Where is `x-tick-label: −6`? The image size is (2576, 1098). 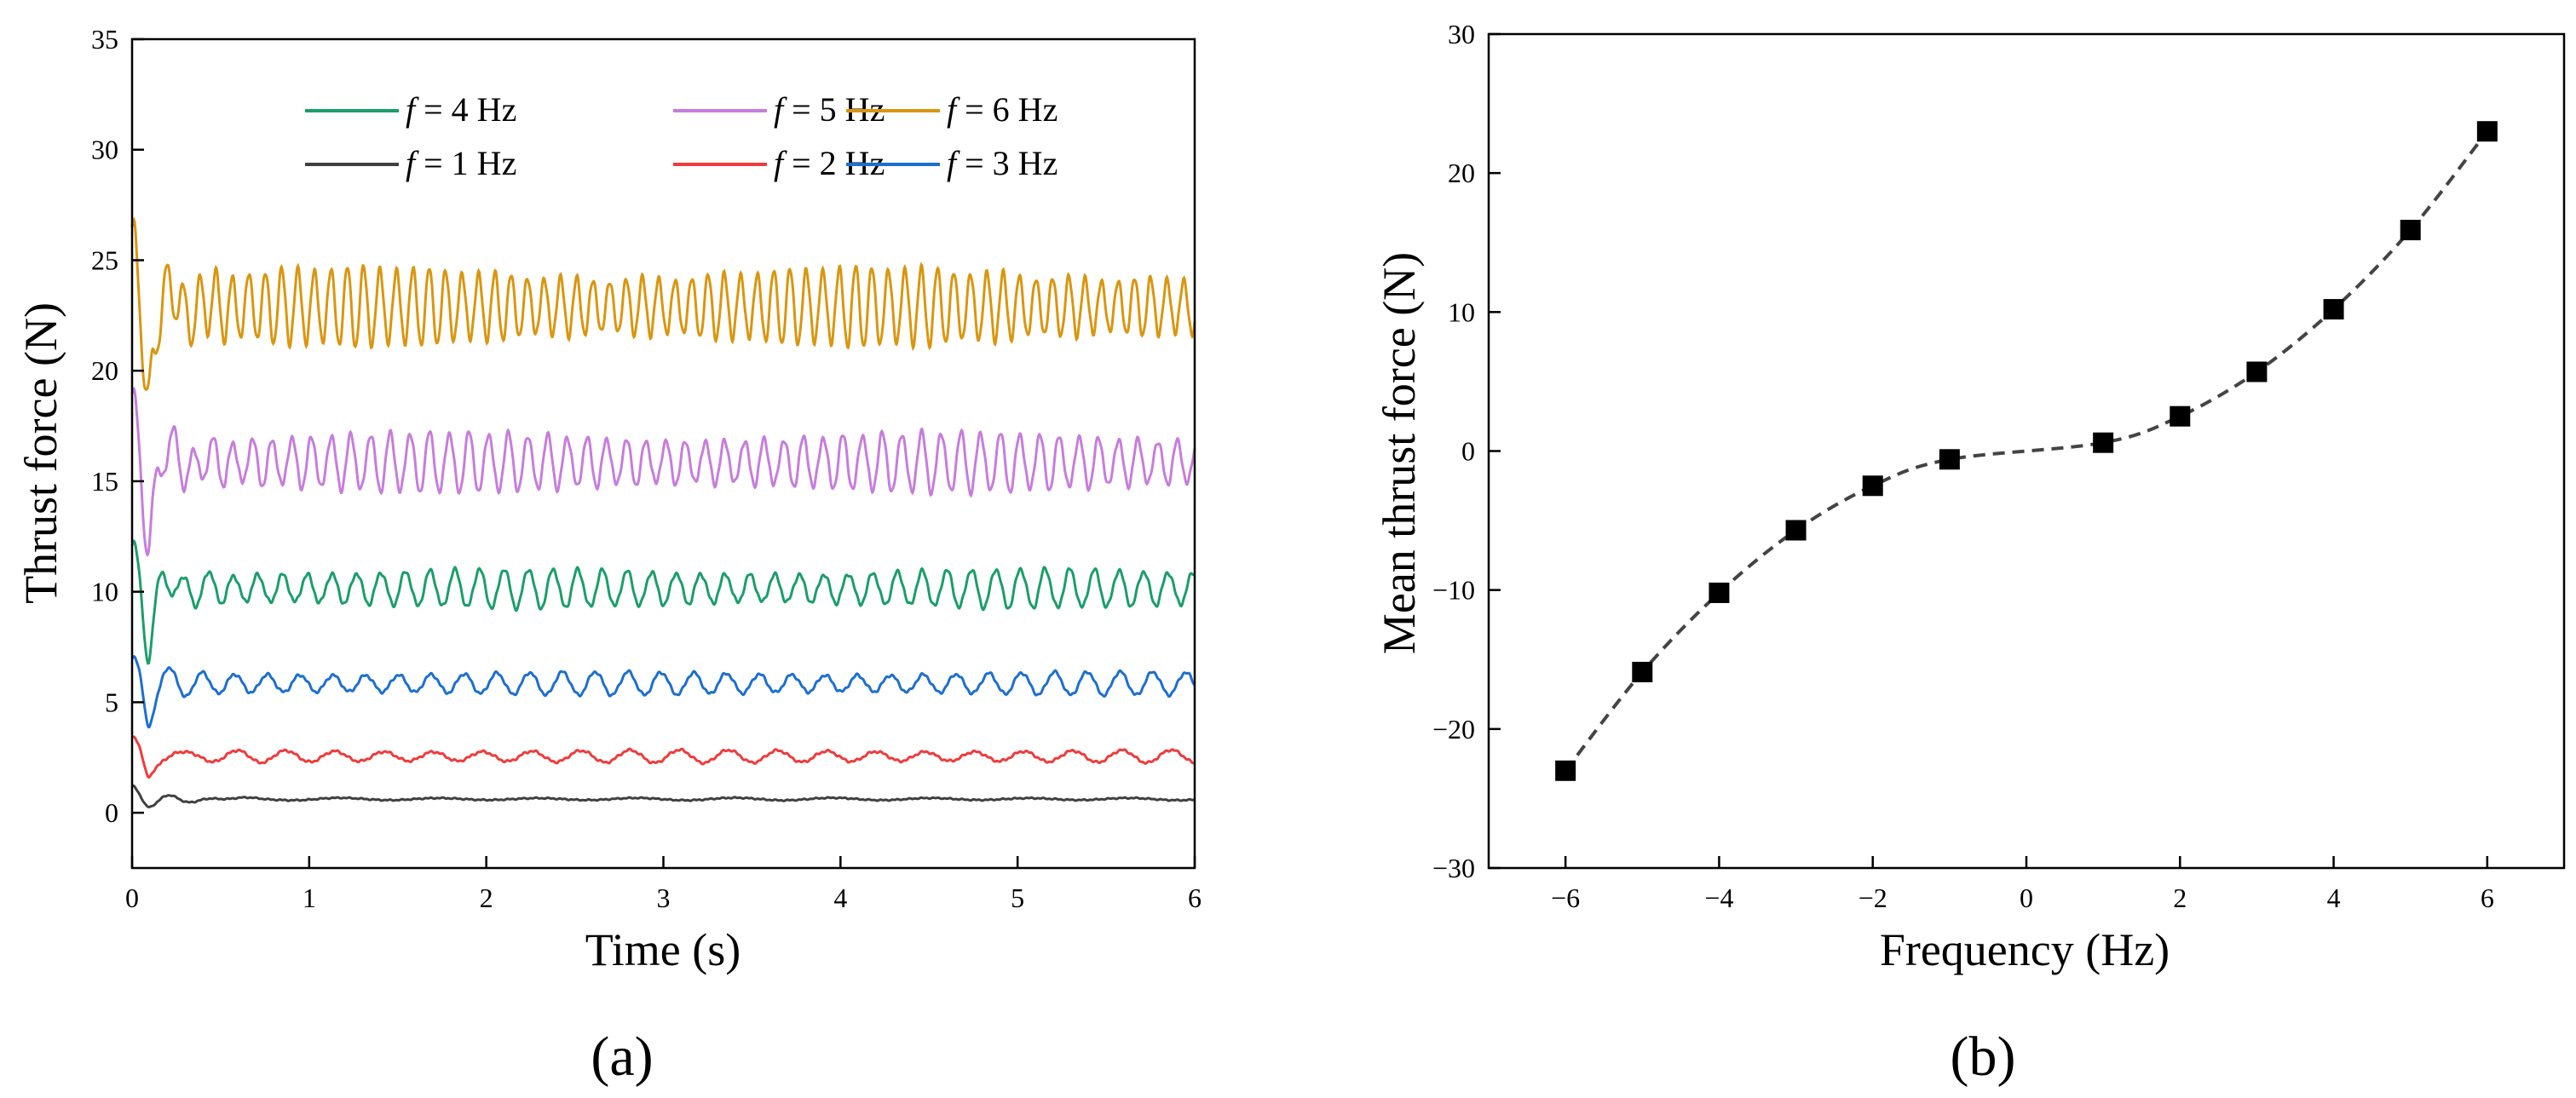 x-tick-label: −6 is located at coordinates (1565, 897).